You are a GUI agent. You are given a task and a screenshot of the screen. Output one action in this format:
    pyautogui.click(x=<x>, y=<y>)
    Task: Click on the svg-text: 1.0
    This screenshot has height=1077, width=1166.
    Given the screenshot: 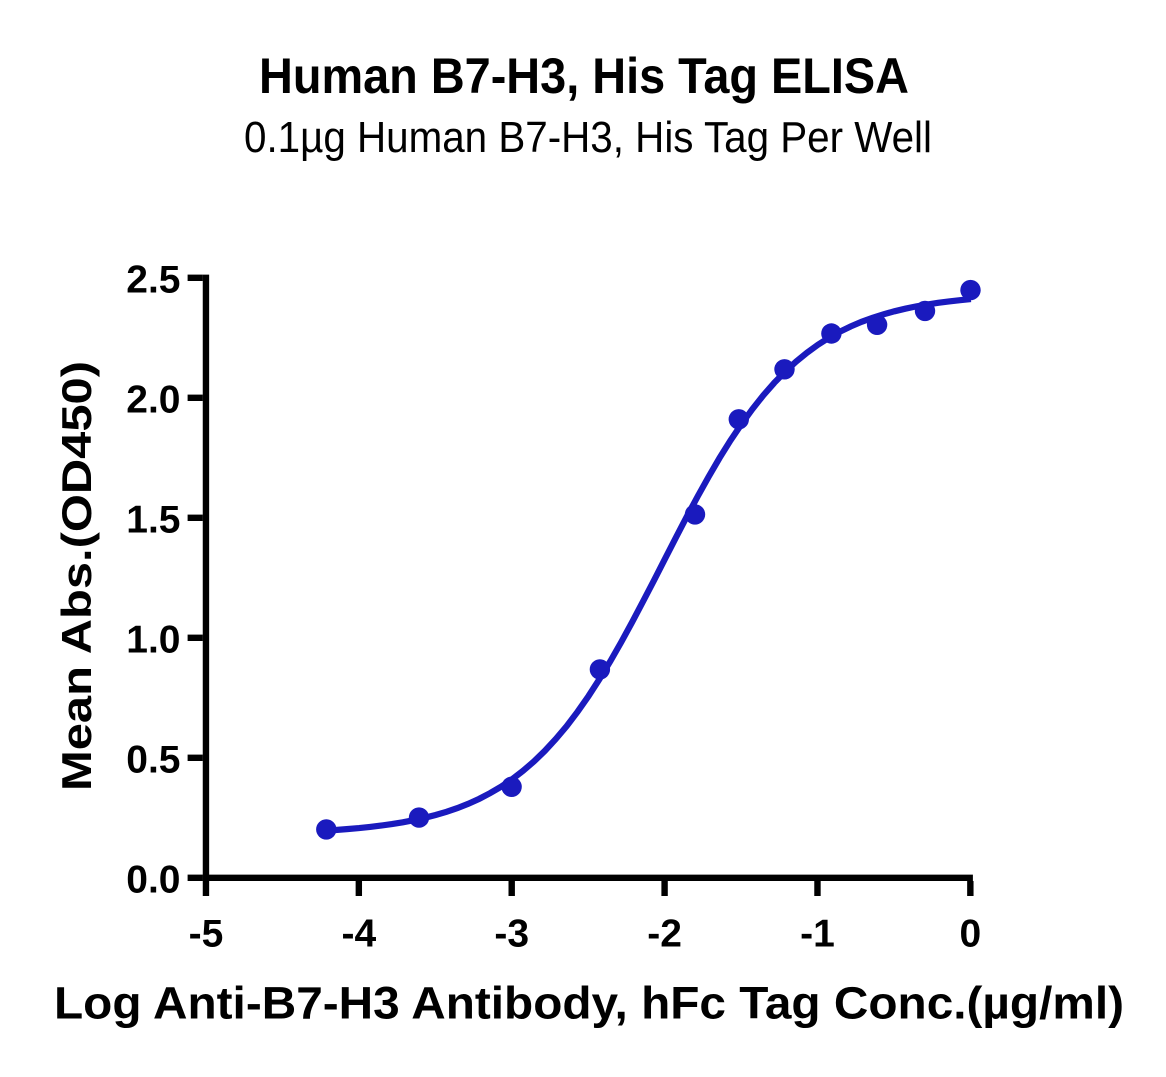 What is the action you would take?
    pyautogui.click(x=153, y=639)
    